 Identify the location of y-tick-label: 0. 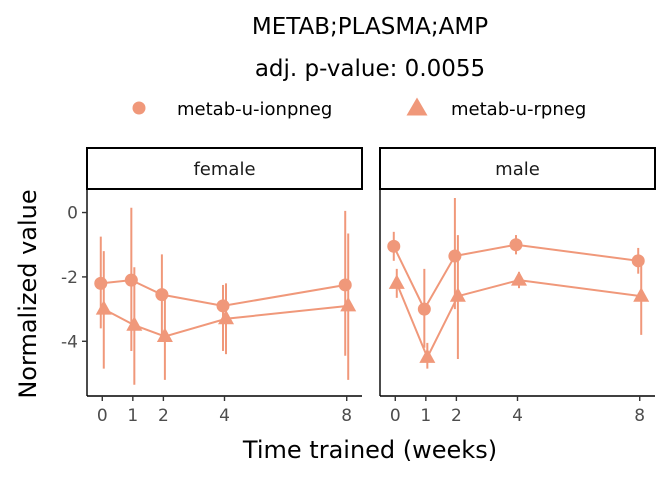
(72, 214).